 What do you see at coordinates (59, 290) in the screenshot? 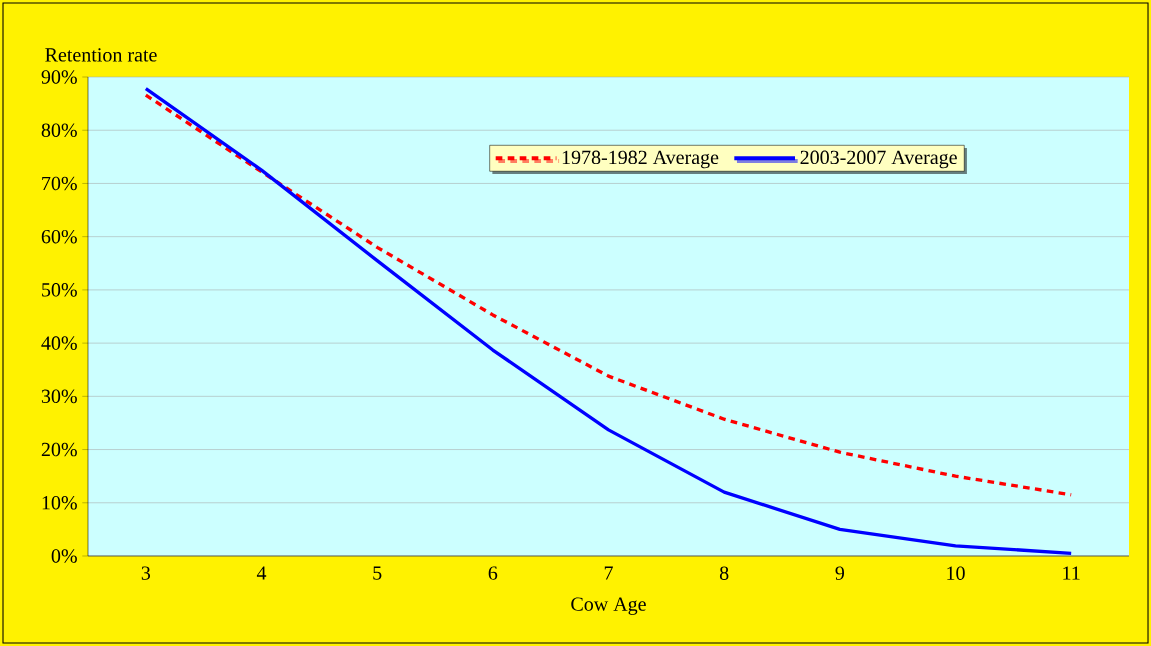
I see `y-tick-label: 50%` at bounding box center [59, 290].